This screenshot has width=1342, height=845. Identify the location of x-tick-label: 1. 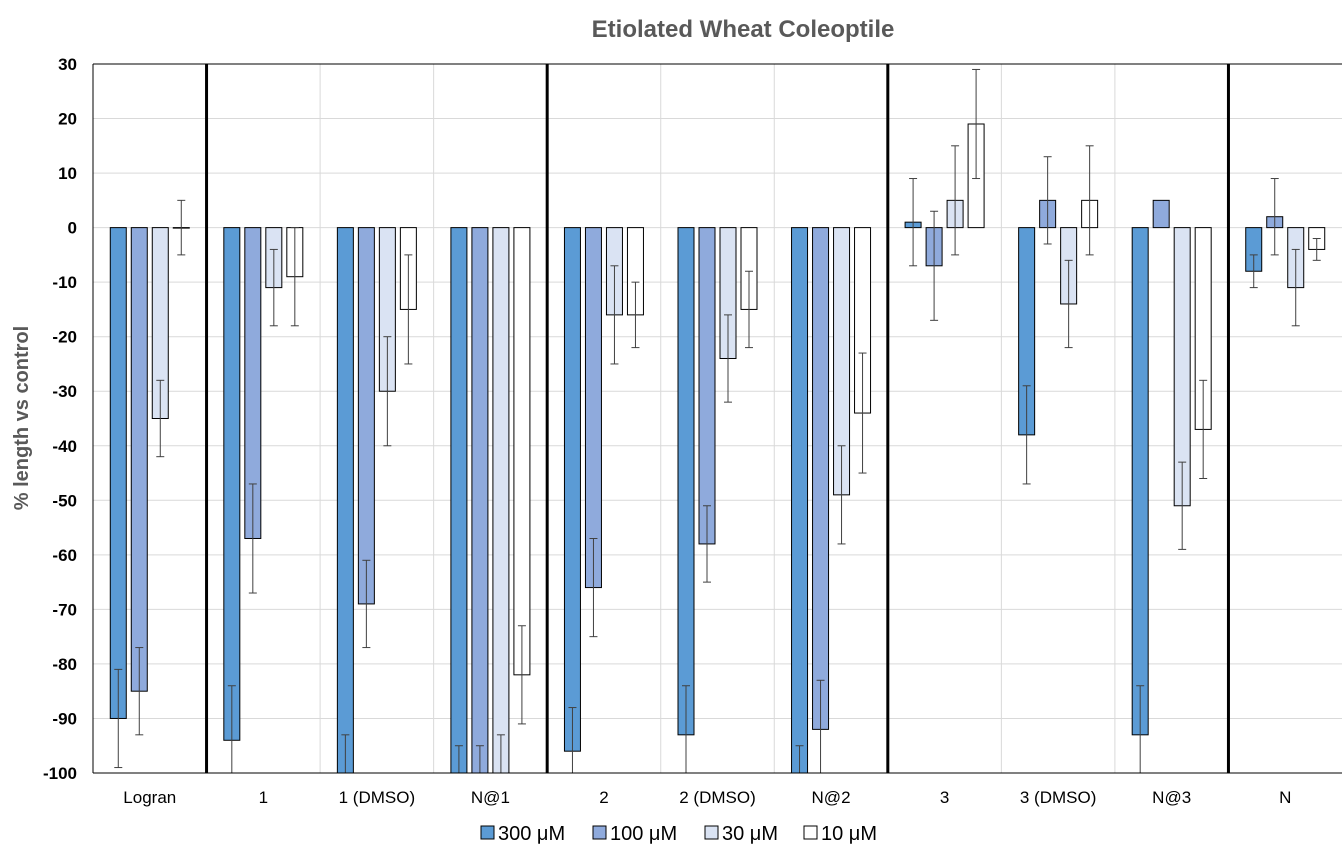
(263, 797).